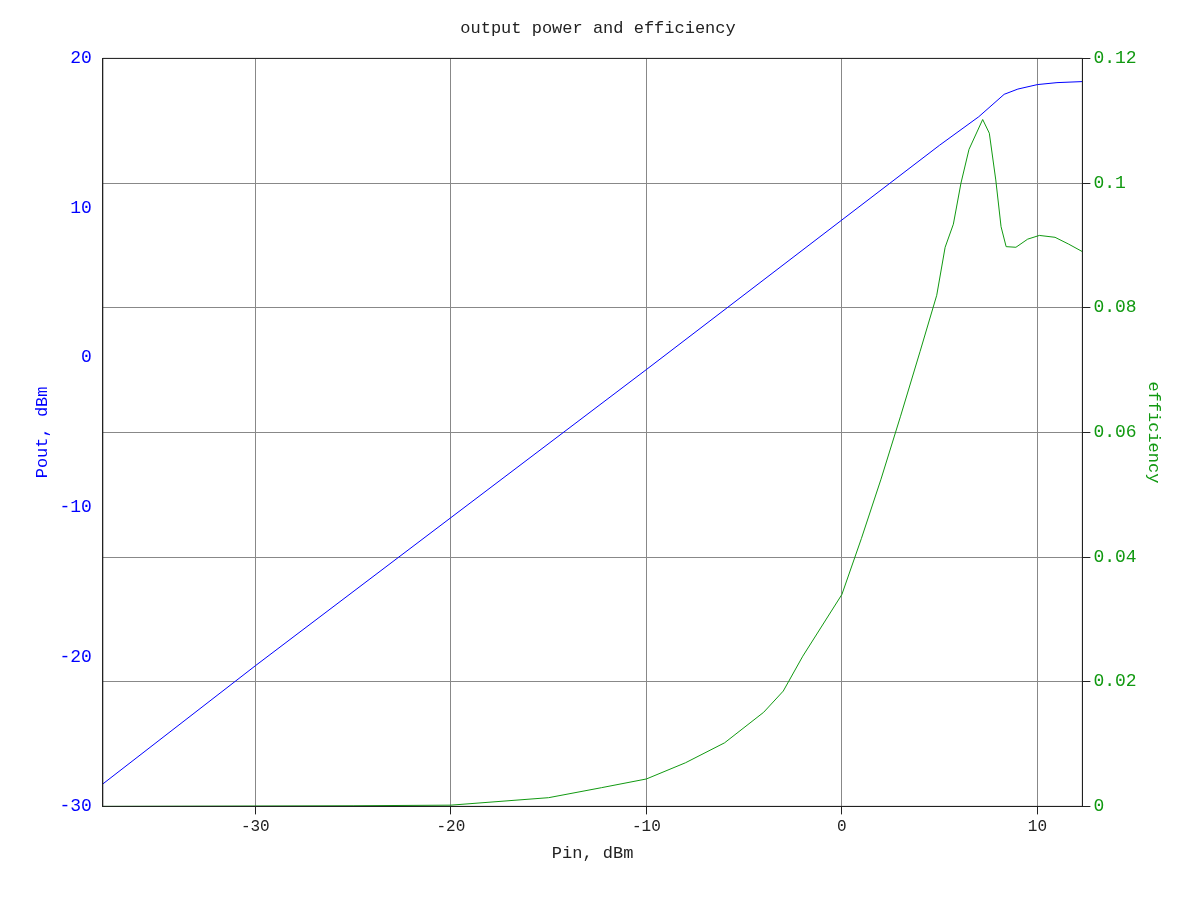  Describe the element at coordinates (1099, 806) in the screenshot. I see `y2-tick-label: 0` at that location.